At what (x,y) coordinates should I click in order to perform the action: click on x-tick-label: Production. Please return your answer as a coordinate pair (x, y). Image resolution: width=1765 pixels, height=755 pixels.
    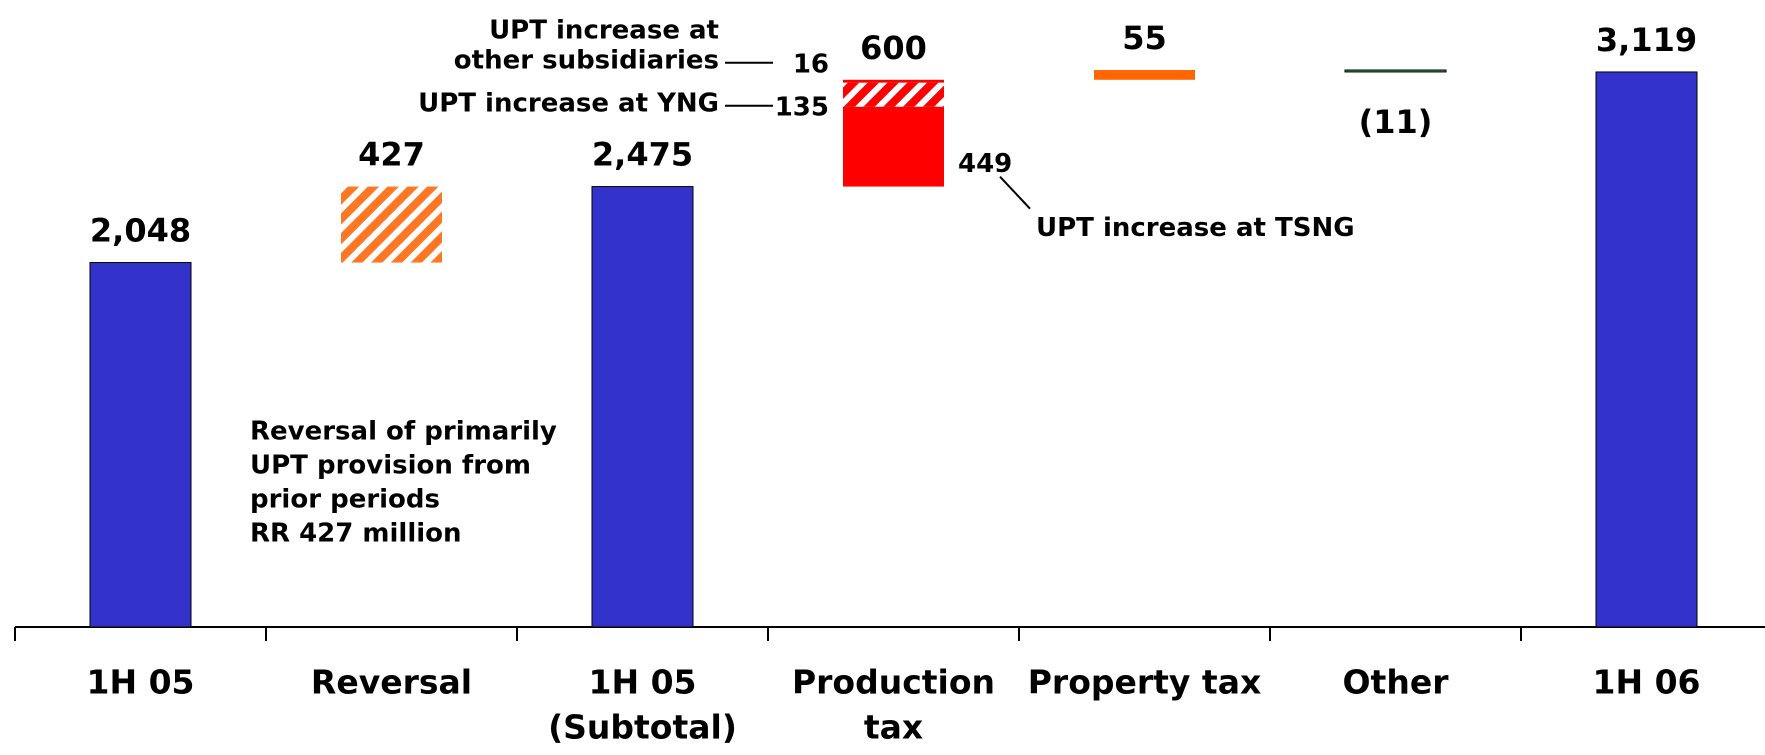
    Looking at the image, I should click on (893, 682).